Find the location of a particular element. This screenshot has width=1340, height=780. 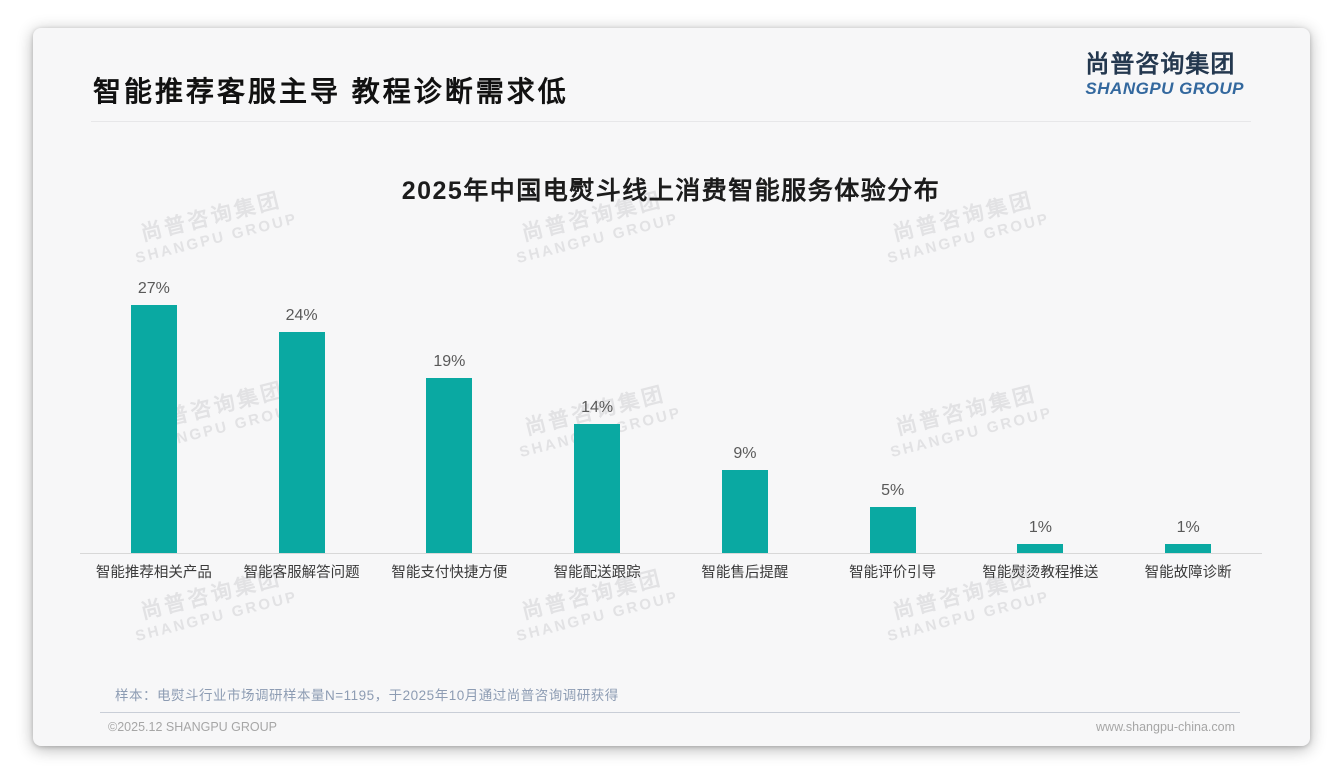

category-label: 智能客服解答问题 is located at coordinates (301, 573).